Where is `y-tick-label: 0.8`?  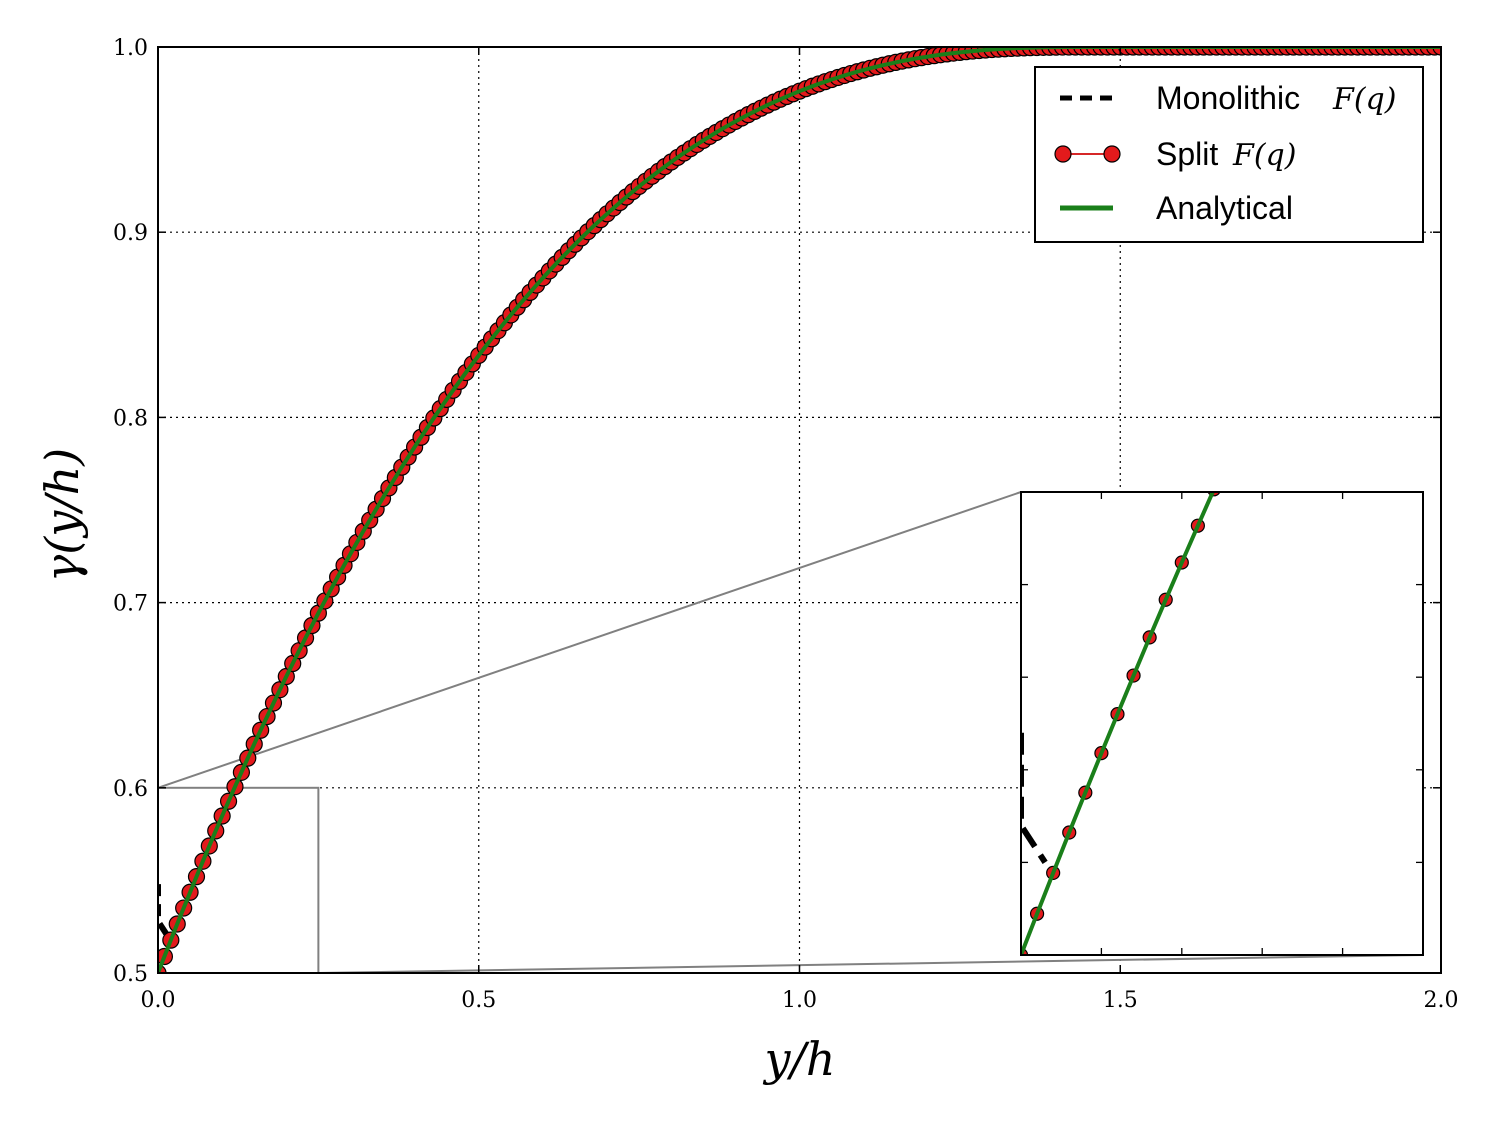
y-tick-label: 0.8 is located at coordinates (130, 418).